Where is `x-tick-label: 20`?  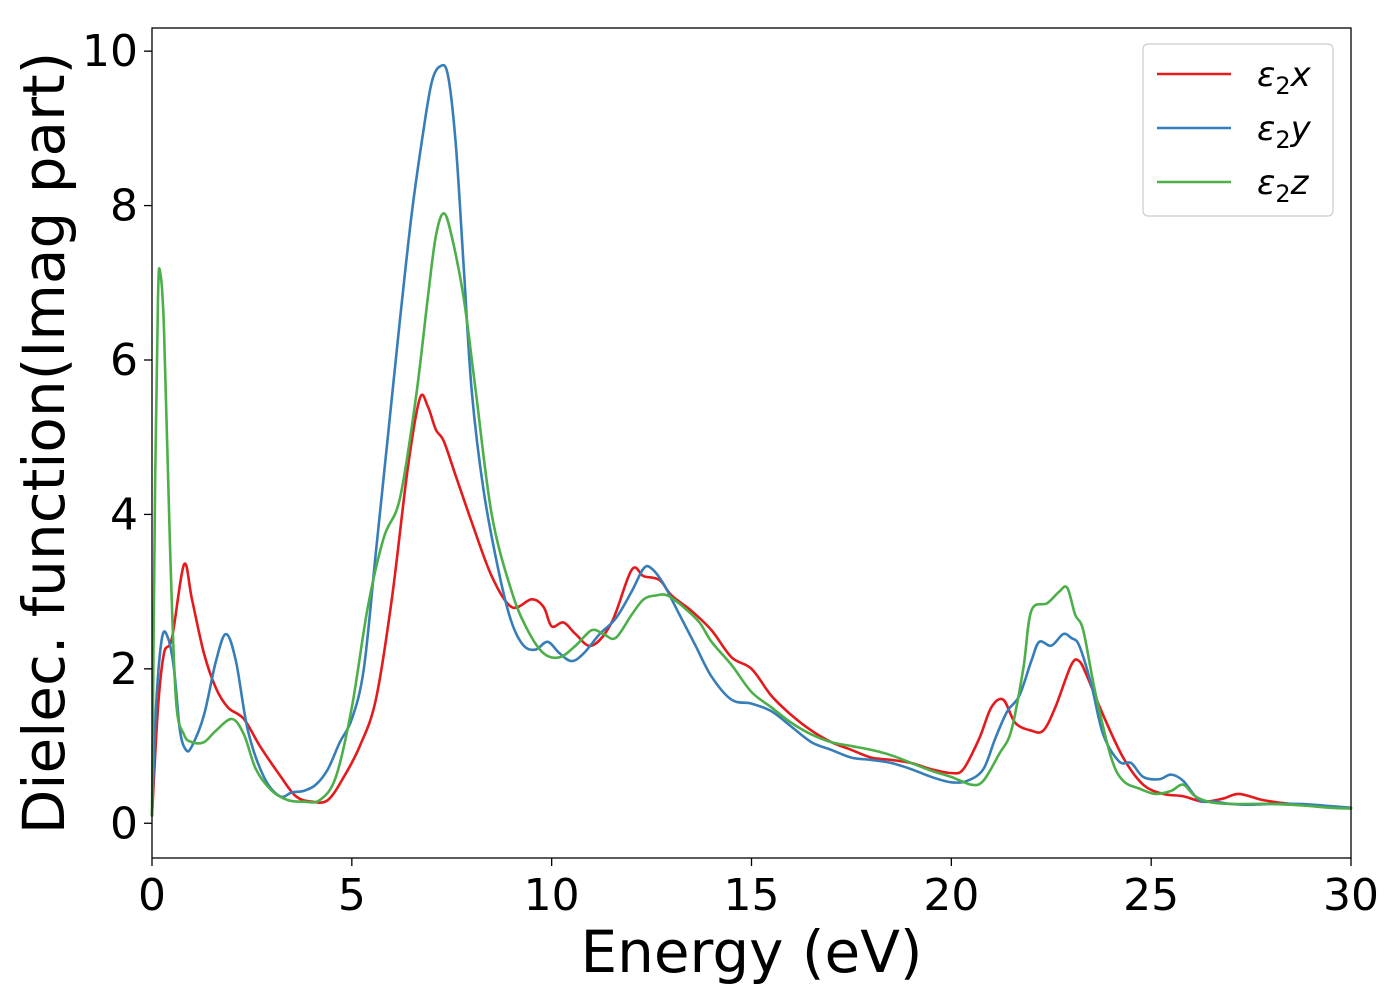
x-tick-label: 20 is located at coordinates (951, 895).